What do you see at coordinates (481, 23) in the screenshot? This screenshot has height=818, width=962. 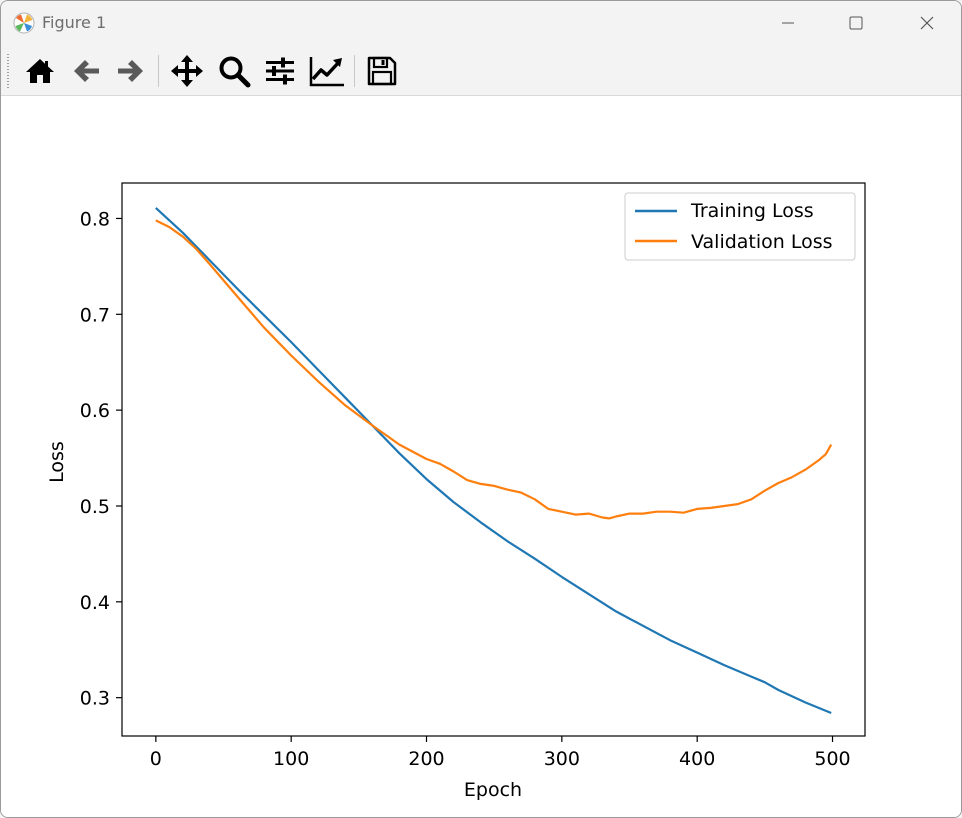 I see `title-bar: Figure 1` at bounding box center [481, 23].